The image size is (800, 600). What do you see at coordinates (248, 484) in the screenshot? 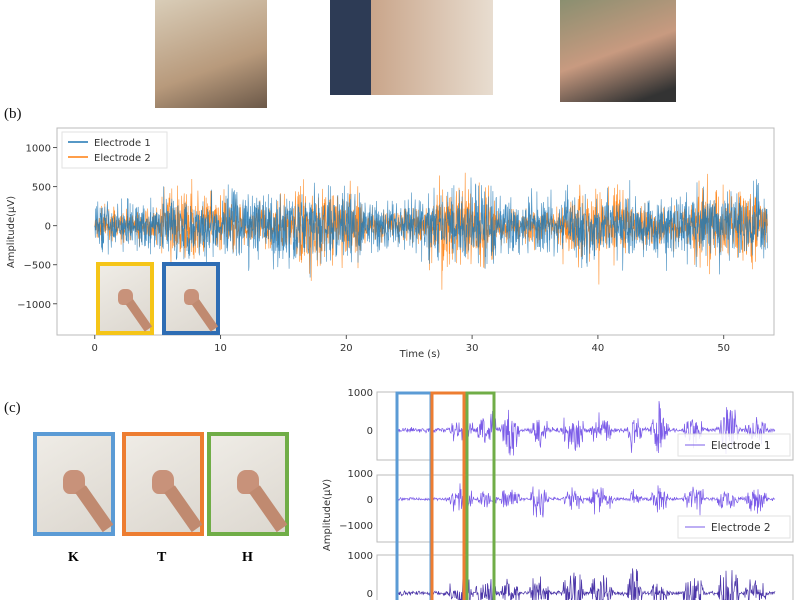
I see `gesture-photo-h` at bounding box center [248, 484].